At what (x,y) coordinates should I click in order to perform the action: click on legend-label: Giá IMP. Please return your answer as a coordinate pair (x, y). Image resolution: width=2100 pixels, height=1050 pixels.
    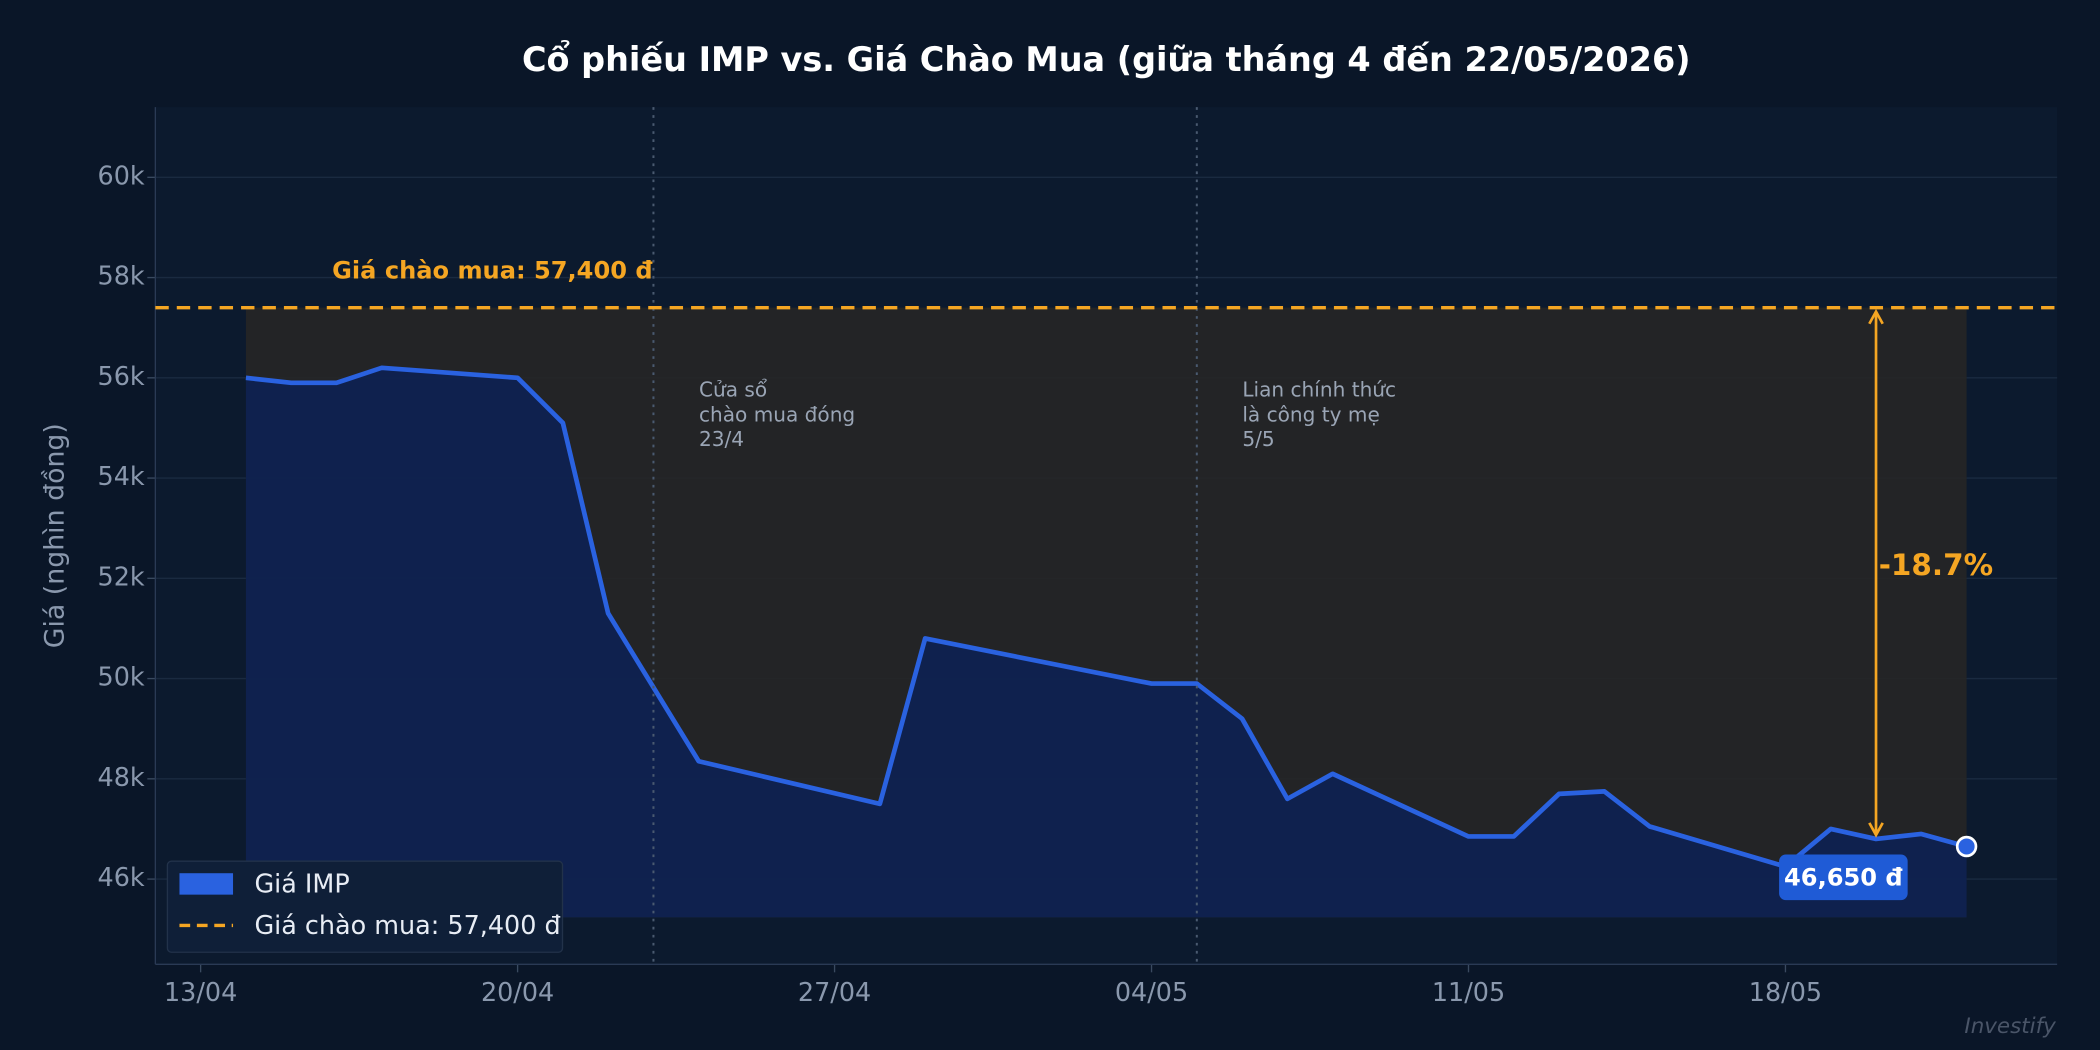
    Looking at the image, I should click on (301, 883).